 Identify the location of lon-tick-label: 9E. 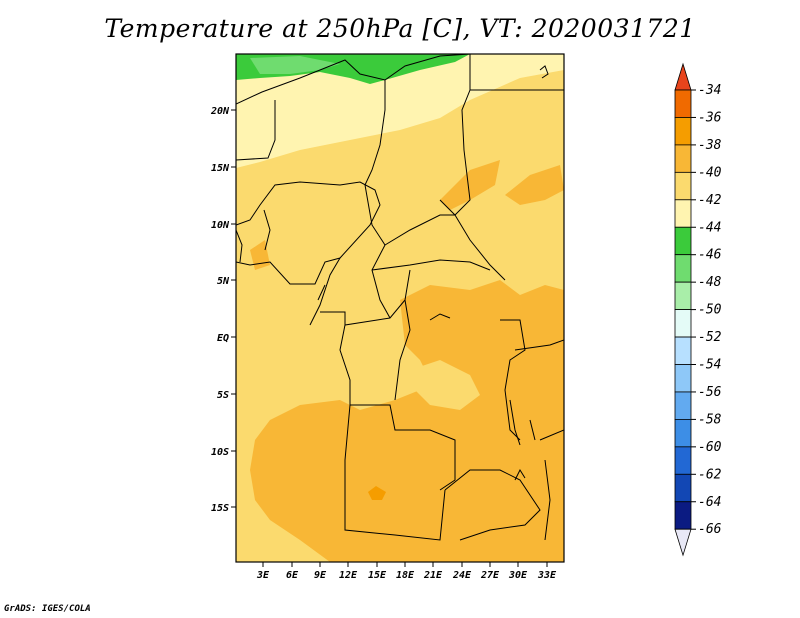
(320, 575).